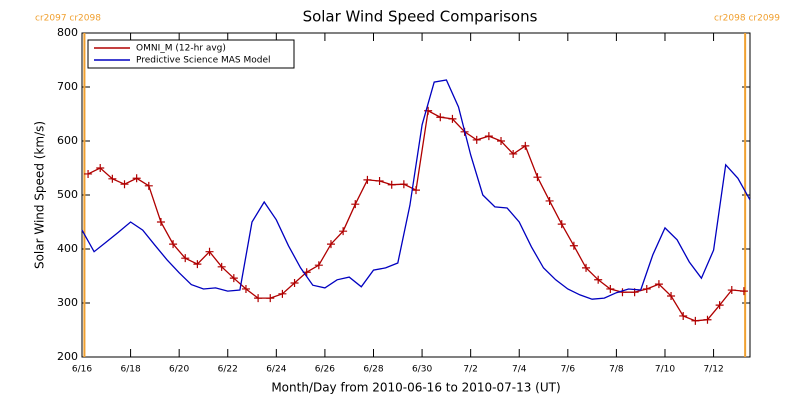 The image size is (800, 400). I want to click on y-tick-label: 800, so click(67, 32).